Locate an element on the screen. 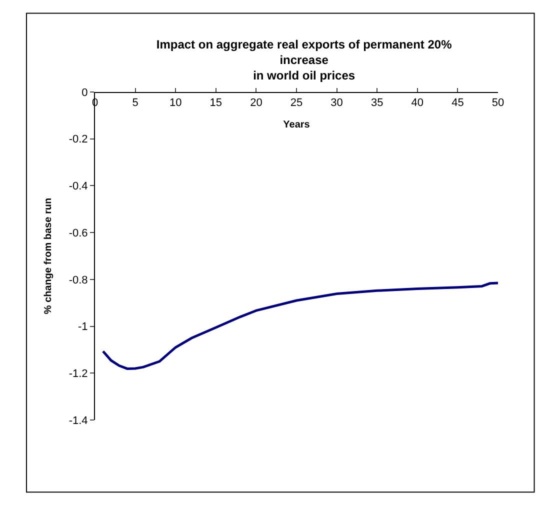  y-tick-label: -0.4 is located at coordinates (78, 186).